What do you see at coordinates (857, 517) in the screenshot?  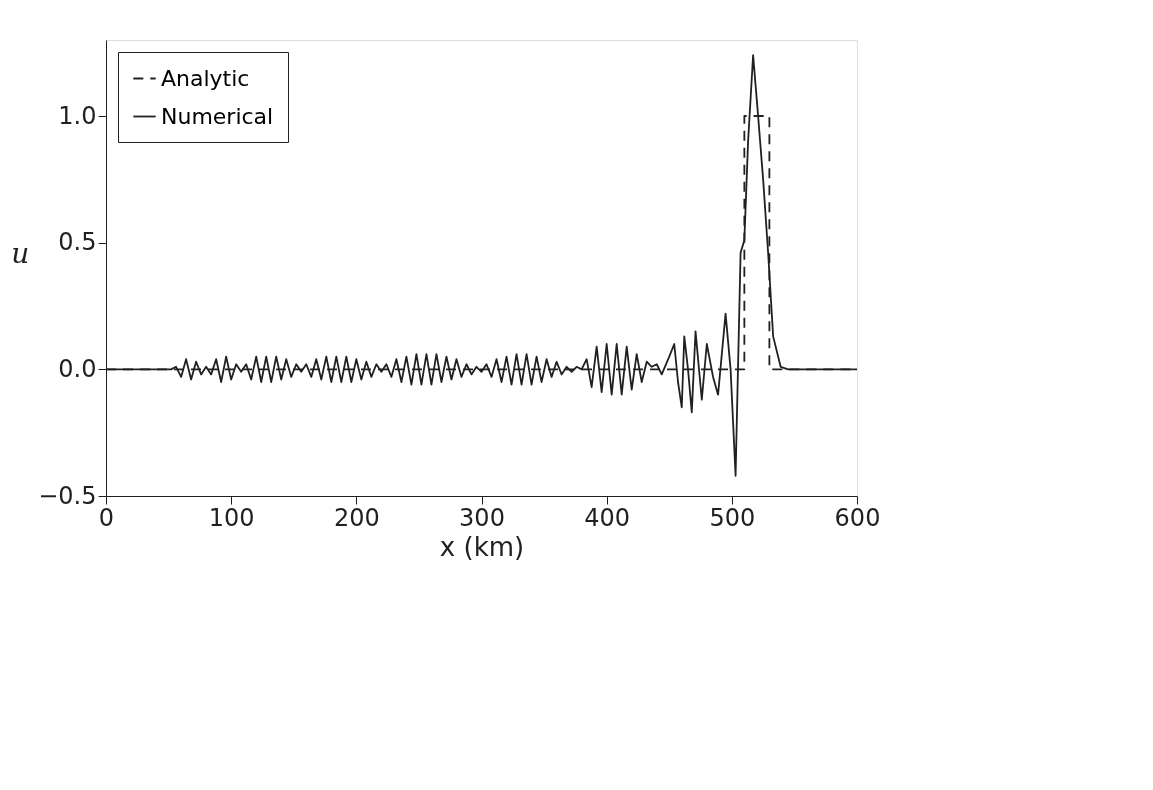 I see `x-tick-label: 600` at bounding box center [857, 517].